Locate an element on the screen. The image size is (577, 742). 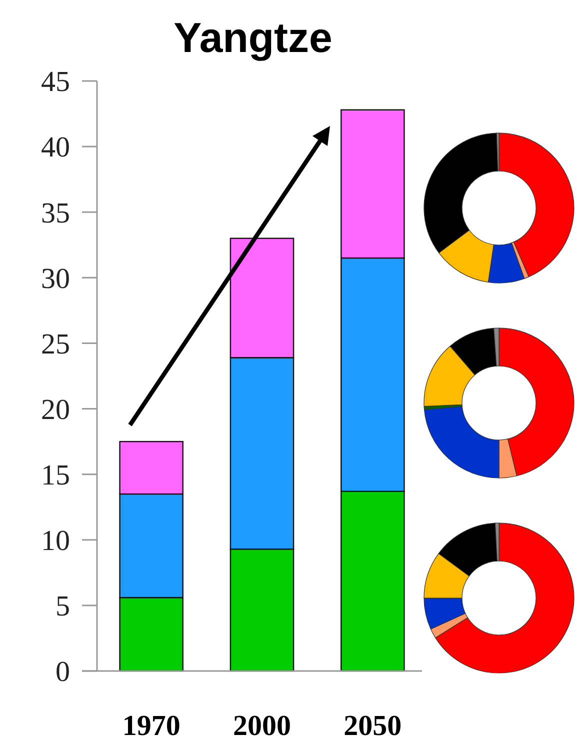
x-tick-label: 2000 is located at coordinates (262, 726).